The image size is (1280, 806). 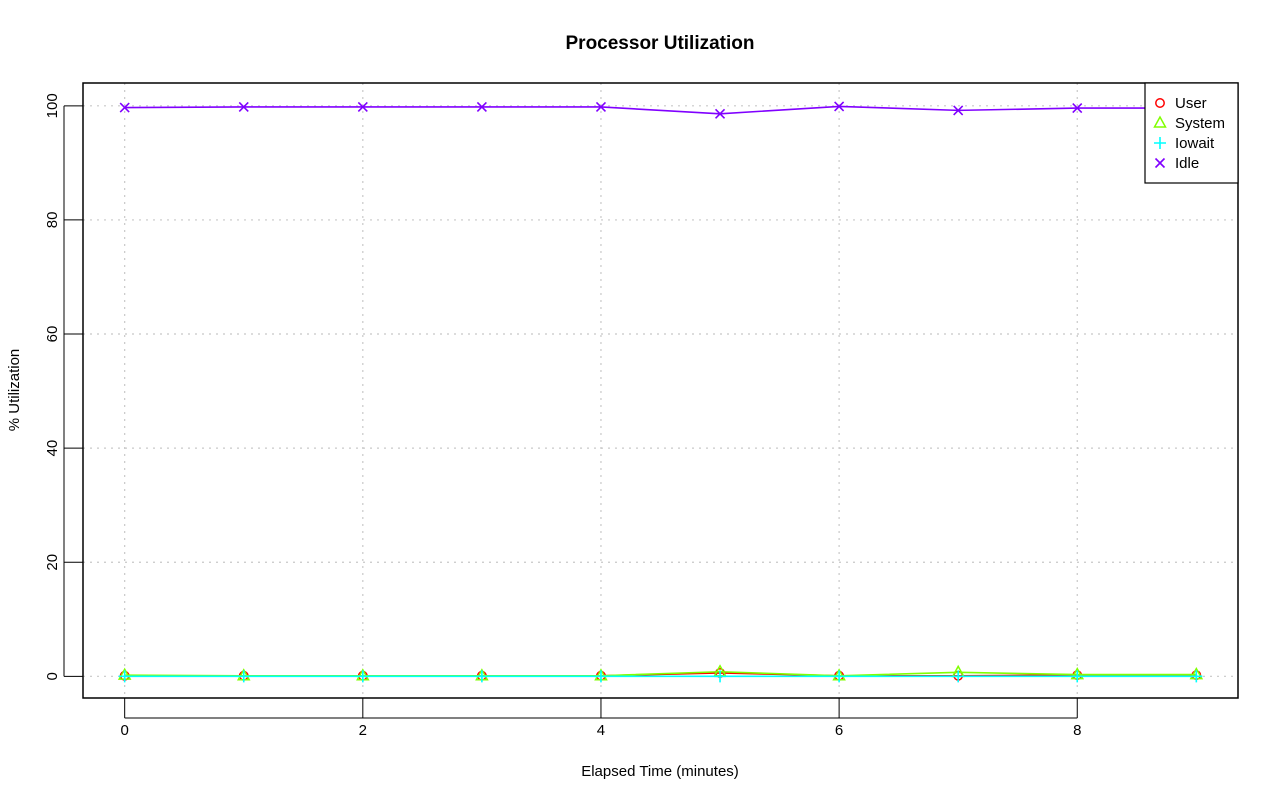 What do you see at coordinates (1187, 163) in the screenshot?
I see `legend-label-idle: Idle` at bounding box center [1187, 163].